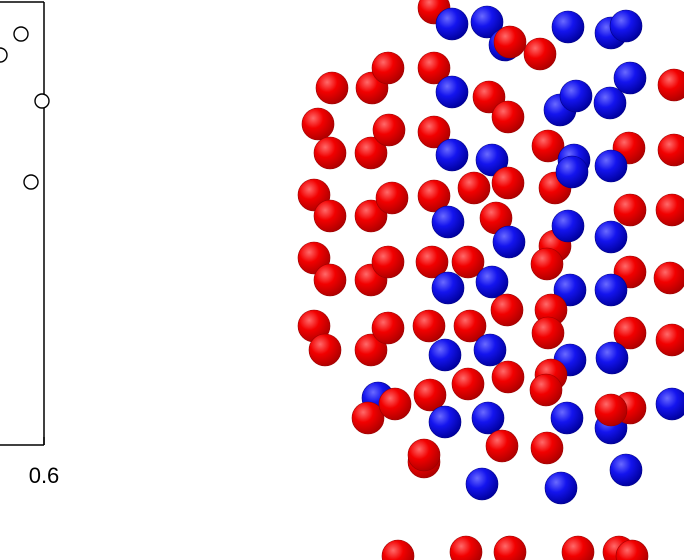 This screenshot has height=560, width=684. Describe the element at coordinates (30, 244) in the screenshot. I see `scatter-plot: 0.6` at that location.